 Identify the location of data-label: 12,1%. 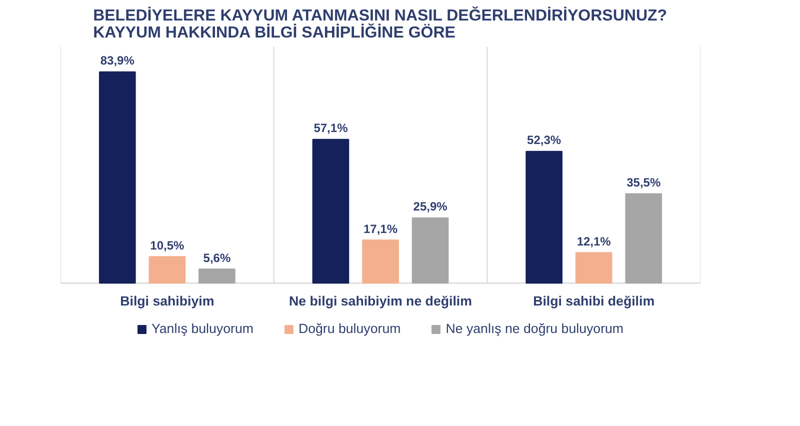
(594, 241).